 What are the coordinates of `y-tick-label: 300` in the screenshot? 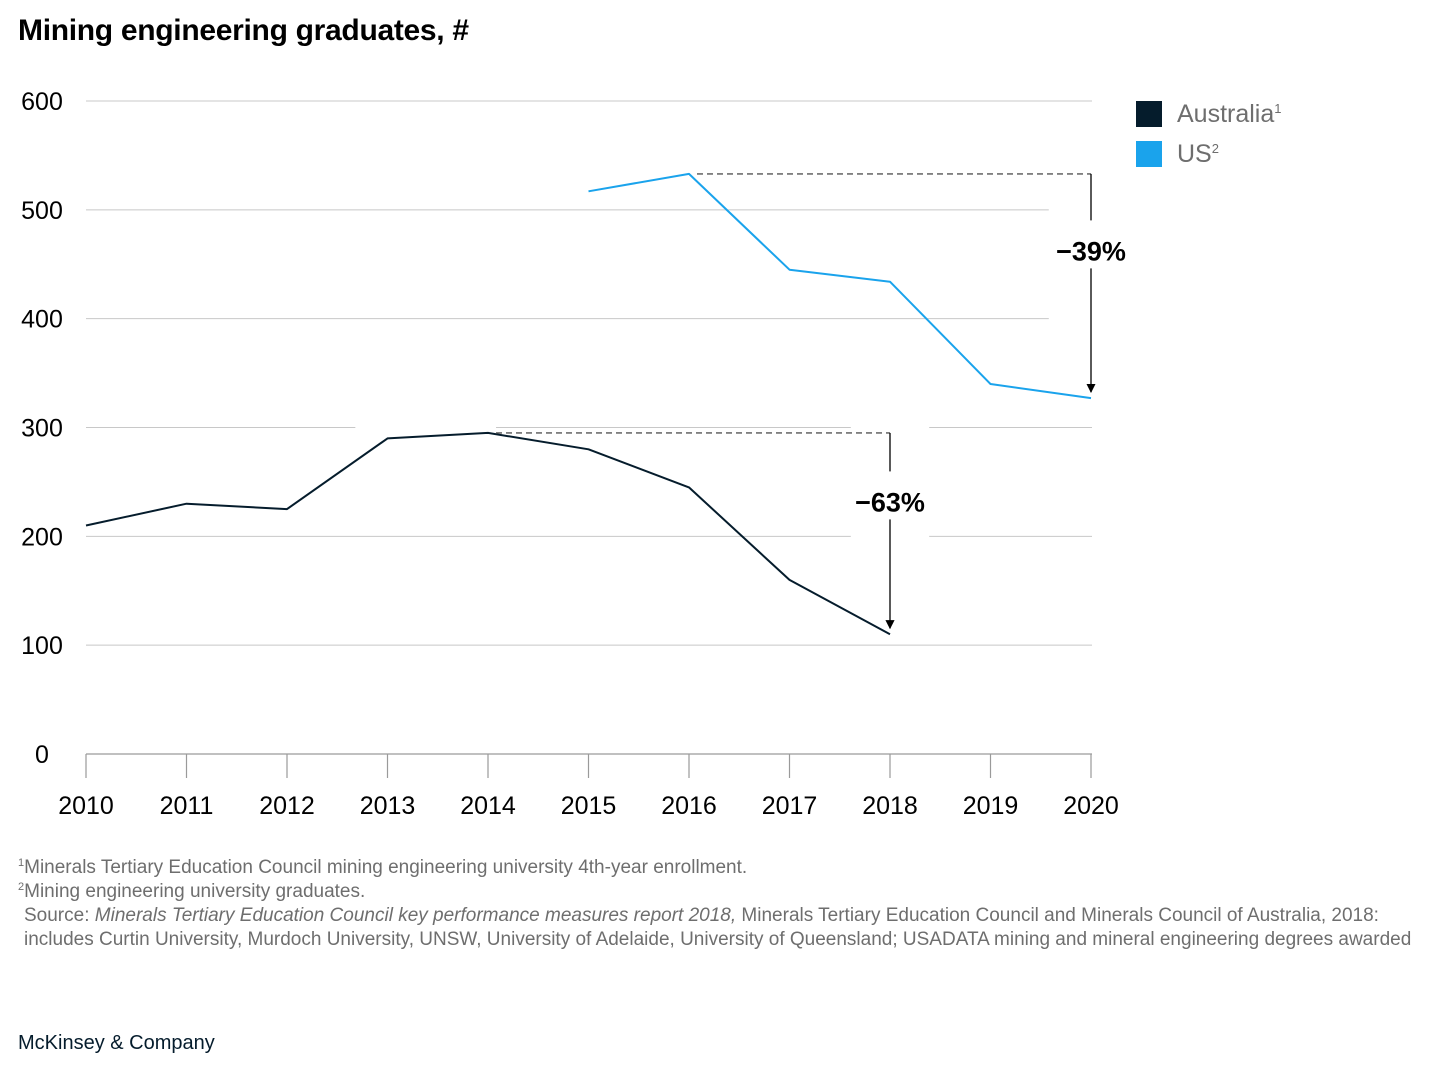 It's located at (42, 429).